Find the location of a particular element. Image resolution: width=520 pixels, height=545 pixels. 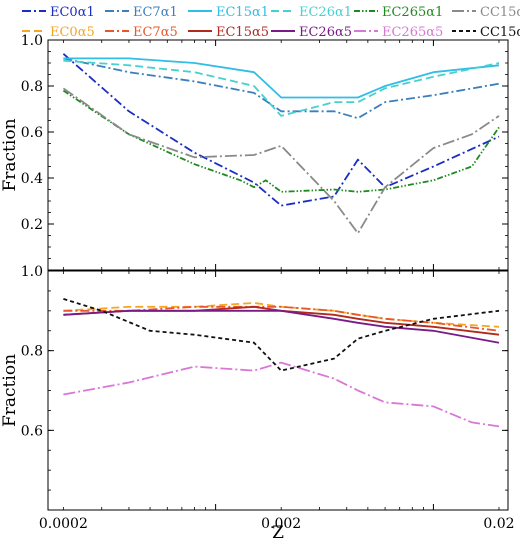

legend-label-ec26alpha1: EC26α1 is located at coordinates (325, 12).